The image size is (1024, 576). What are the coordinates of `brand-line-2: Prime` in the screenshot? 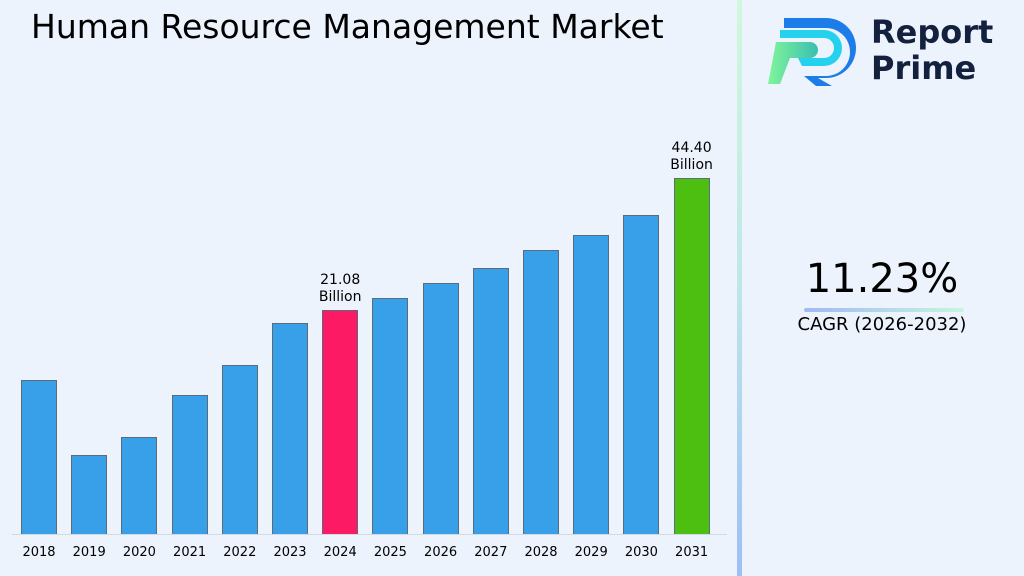 It's located at (924, 68).